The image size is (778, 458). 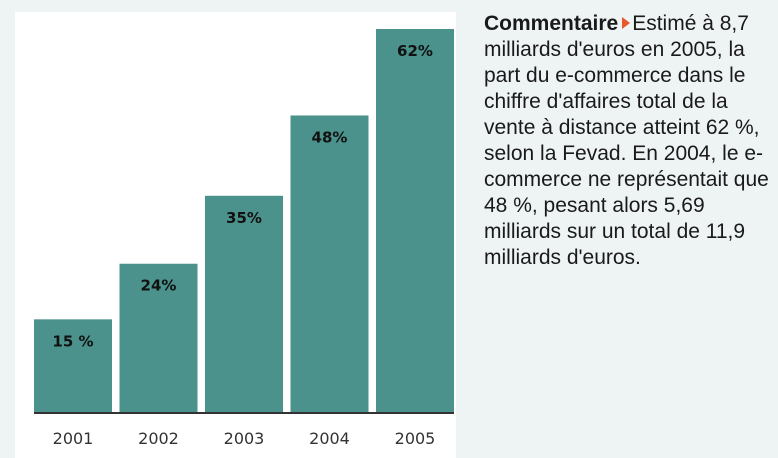 What do you see at coordinates (329, 263) in the screenshot?
I see `bar-2004` at bounding box center [329, 263].